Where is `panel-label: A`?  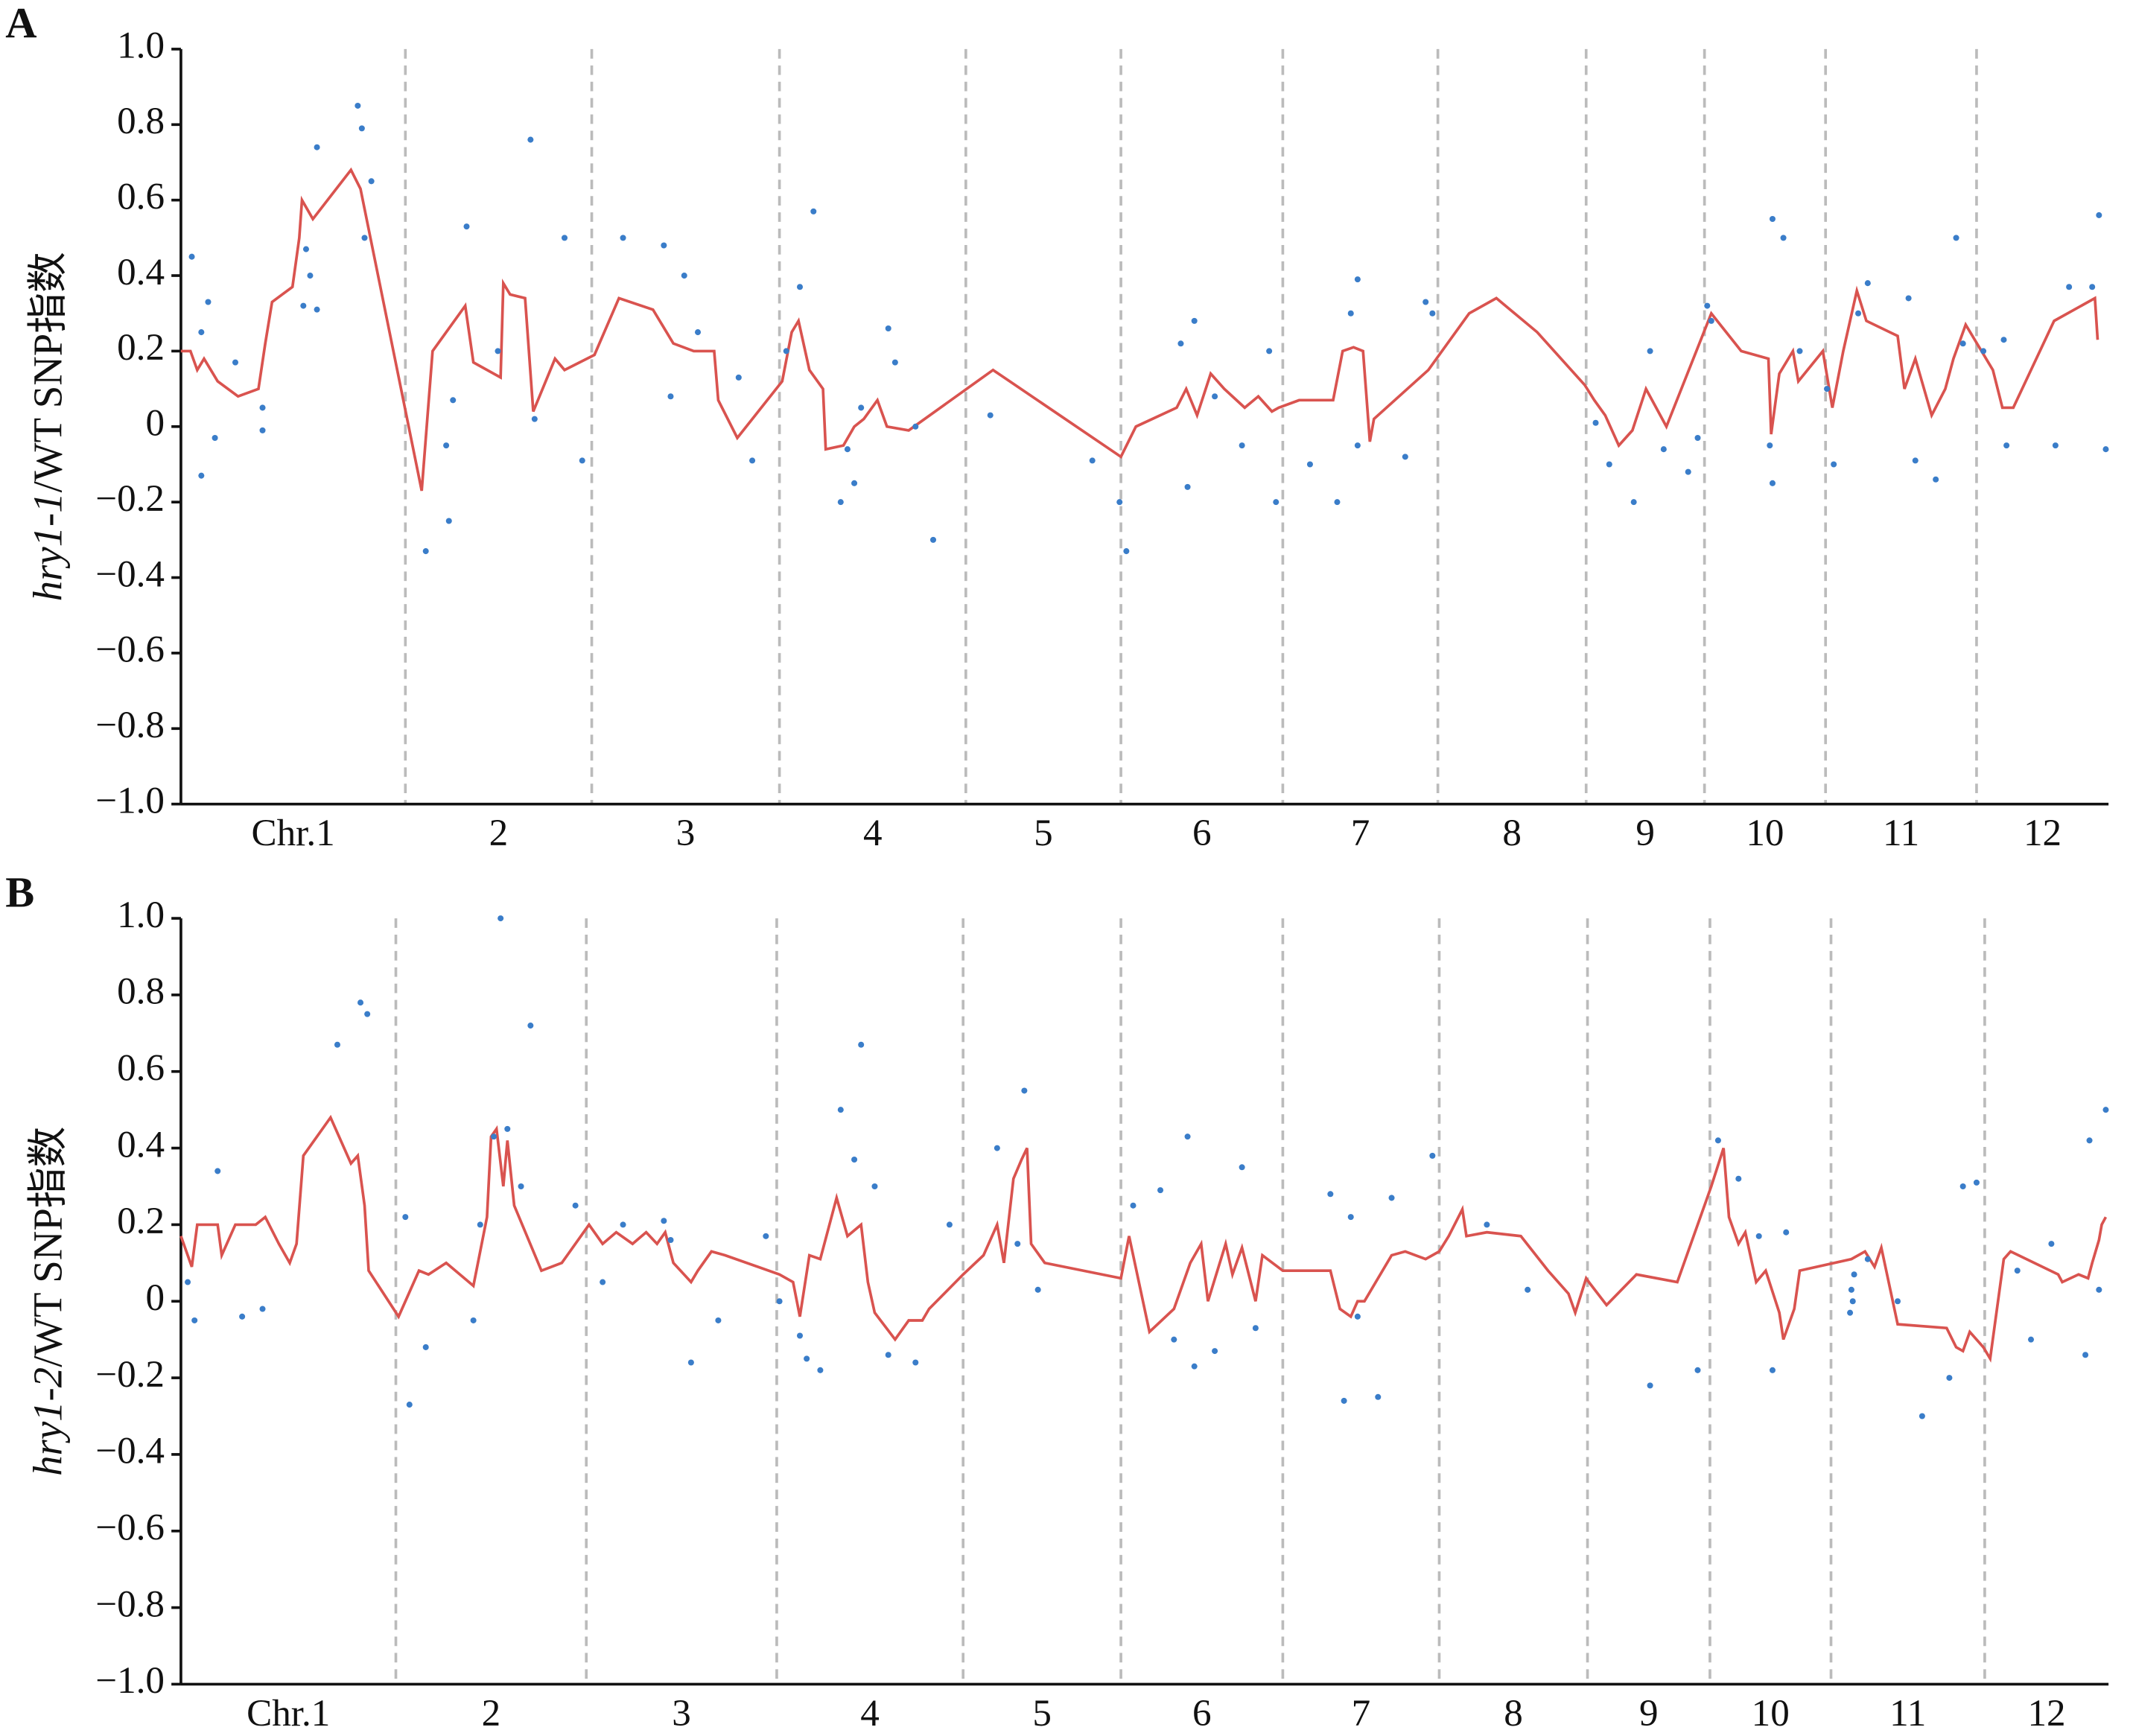
panel-label: A is located at coordinates (20, 23).